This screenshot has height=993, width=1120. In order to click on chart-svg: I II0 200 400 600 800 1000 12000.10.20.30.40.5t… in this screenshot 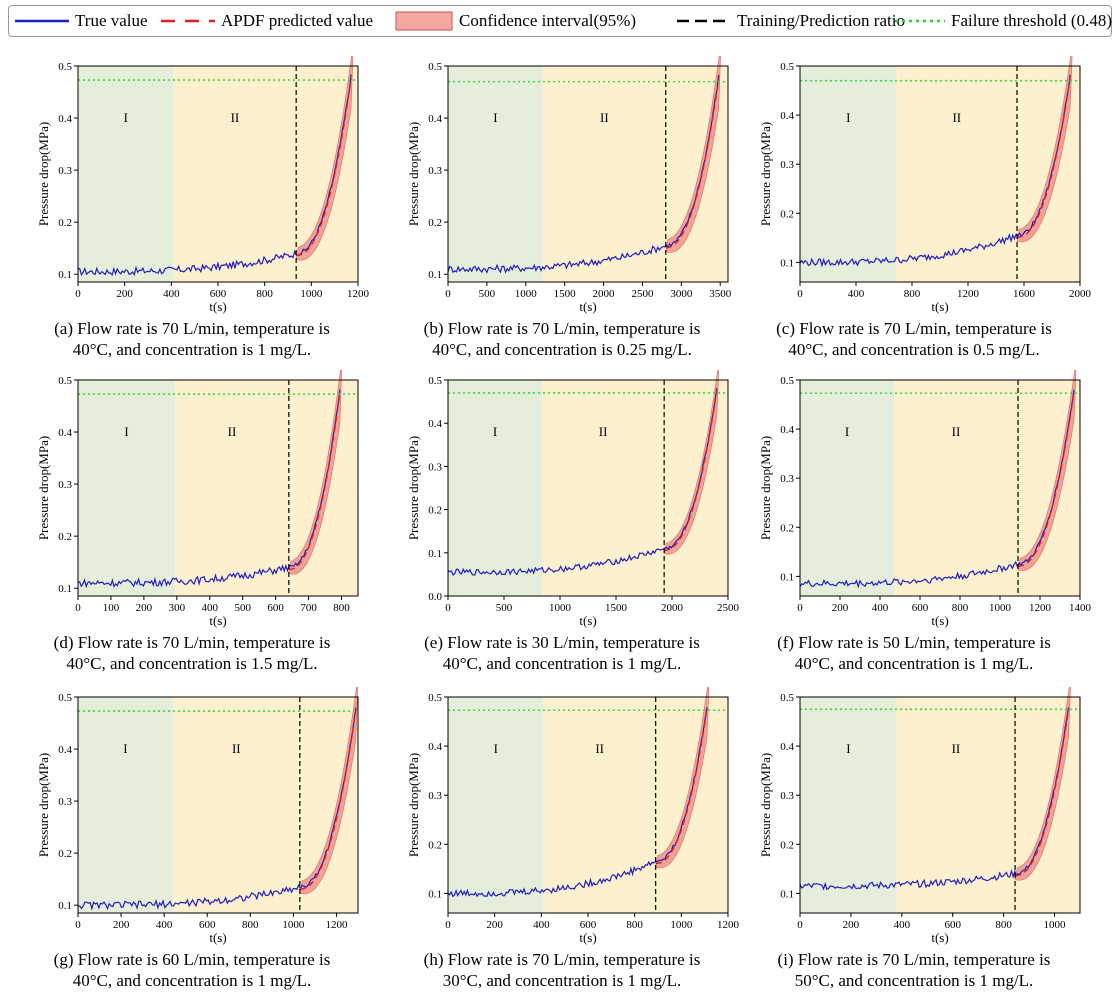, I will do `click(573, 813)`.